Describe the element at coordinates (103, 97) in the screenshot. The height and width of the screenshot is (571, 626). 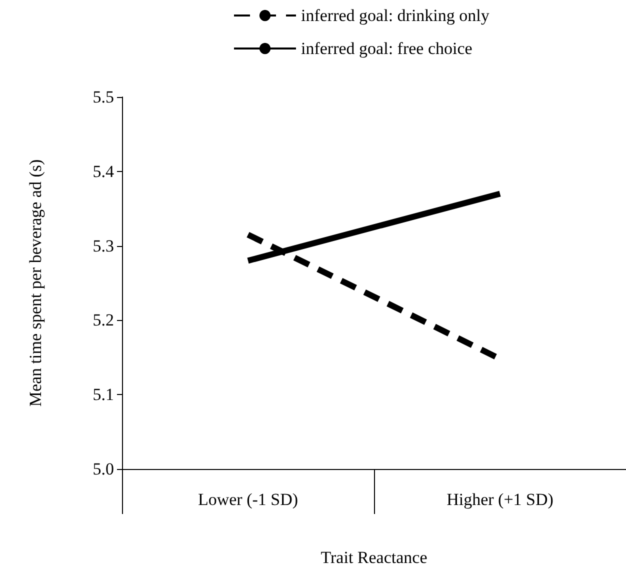
I see `y-tick-label: 5.5` at that location.